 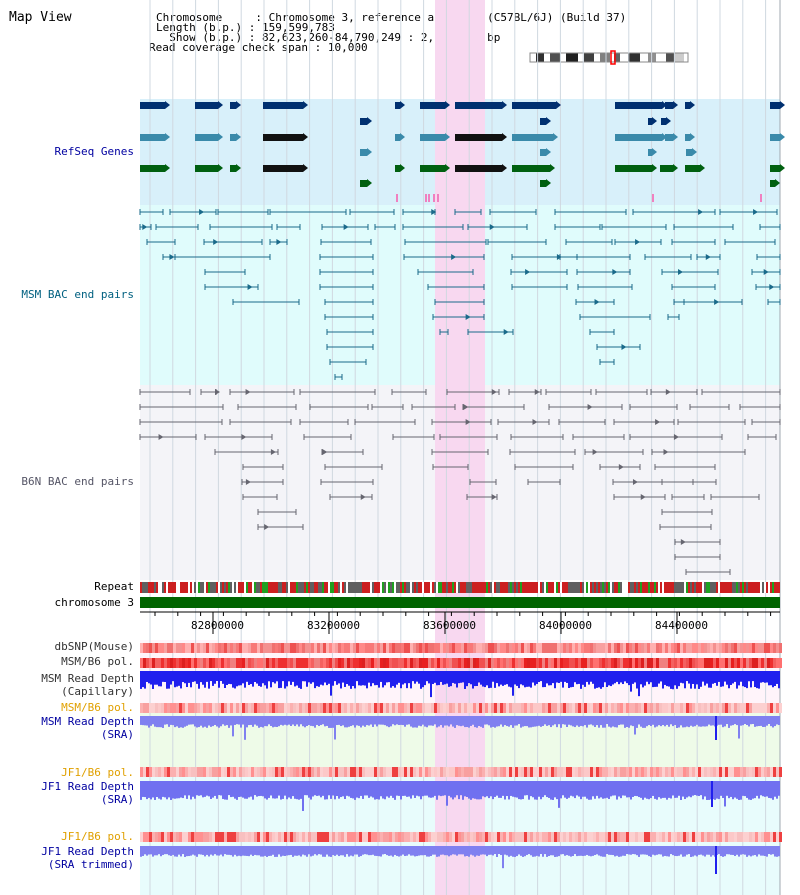 I want to click on label-msm-bac: MSM BAC end pairs, so click(x=77, y=294).